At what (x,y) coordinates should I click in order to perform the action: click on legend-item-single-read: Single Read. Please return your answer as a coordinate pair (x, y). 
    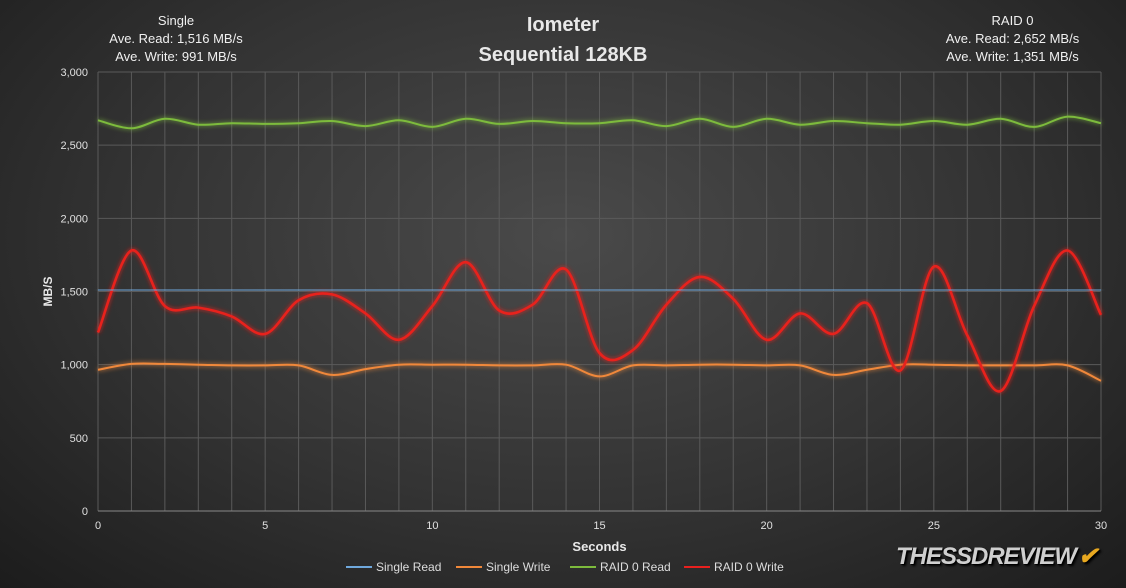
    Looking at the image, I should click on (393, 567).